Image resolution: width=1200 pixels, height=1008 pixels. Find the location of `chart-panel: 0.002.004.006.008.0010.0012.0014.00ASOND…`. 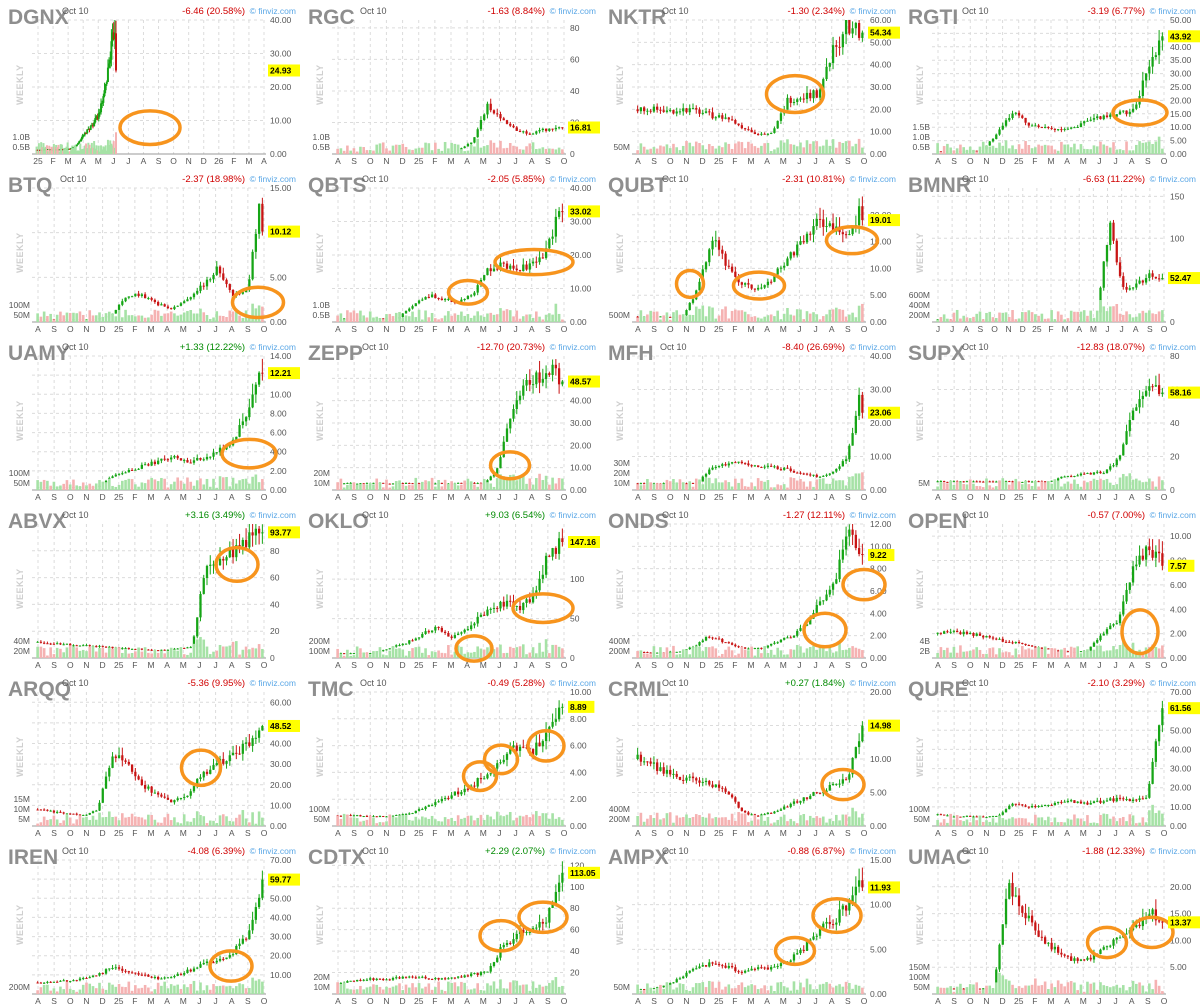

chart-panel: 0.002.004.006.008.0010.0012.0014.00ASOND… is located at coordinates (150, 420).